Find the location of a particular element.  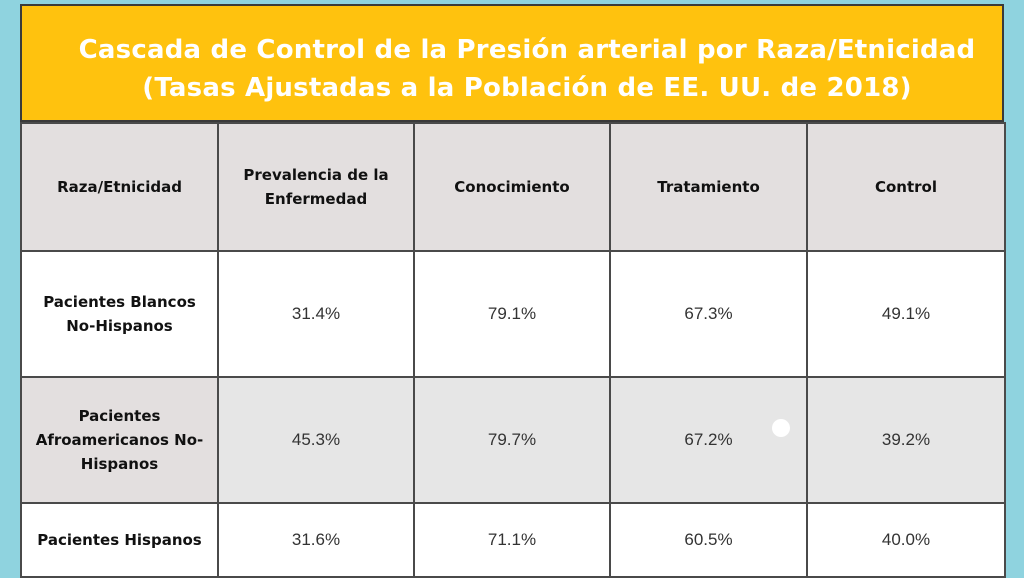

row-label: Pacientes Afroamericanos No-Hispanos is located at coordinates (119, 440).